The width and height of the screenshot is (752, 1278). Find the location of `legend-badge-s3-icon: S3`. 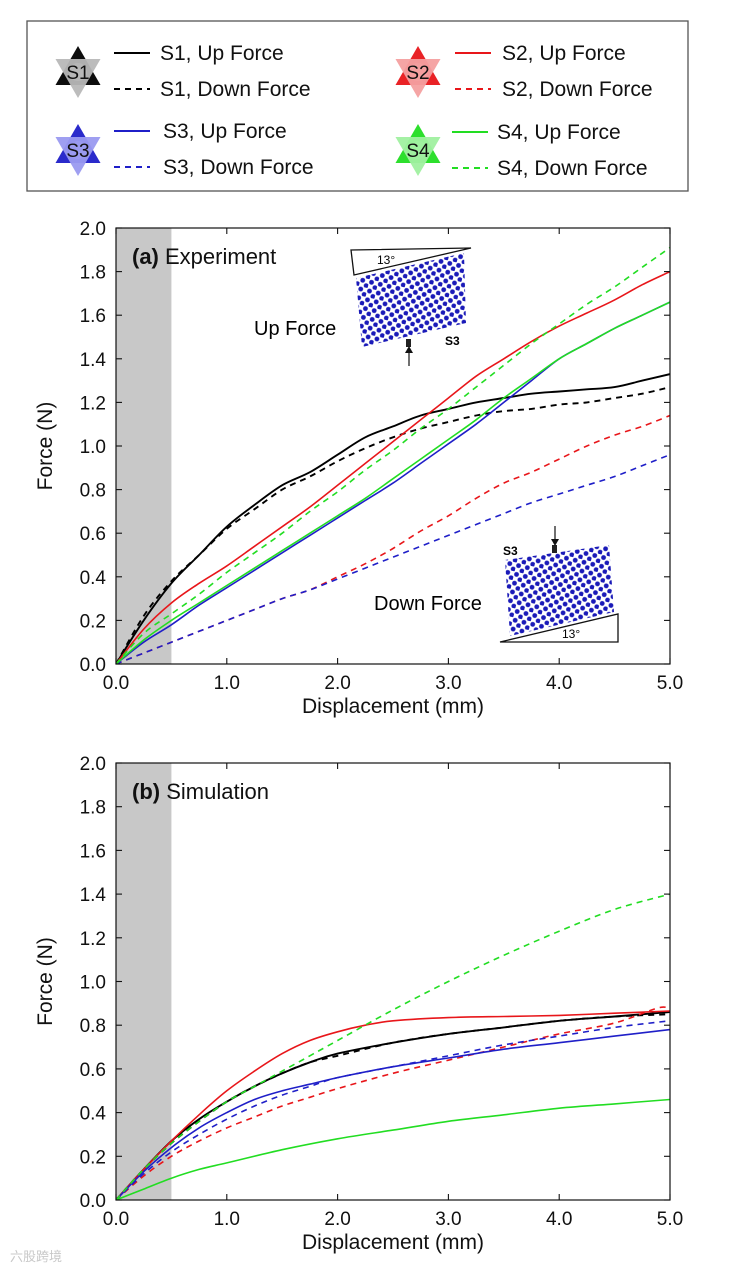

legend-badge-s3-icon: S3 is located at coordinates (78, 150).